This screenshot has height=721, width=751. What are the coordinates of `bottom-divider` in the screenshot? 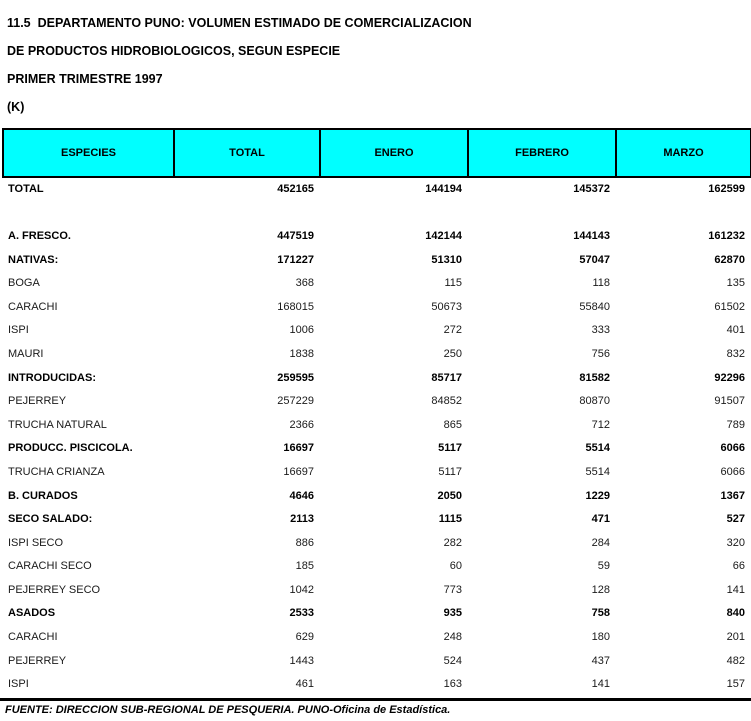 It's located at (375, 700).